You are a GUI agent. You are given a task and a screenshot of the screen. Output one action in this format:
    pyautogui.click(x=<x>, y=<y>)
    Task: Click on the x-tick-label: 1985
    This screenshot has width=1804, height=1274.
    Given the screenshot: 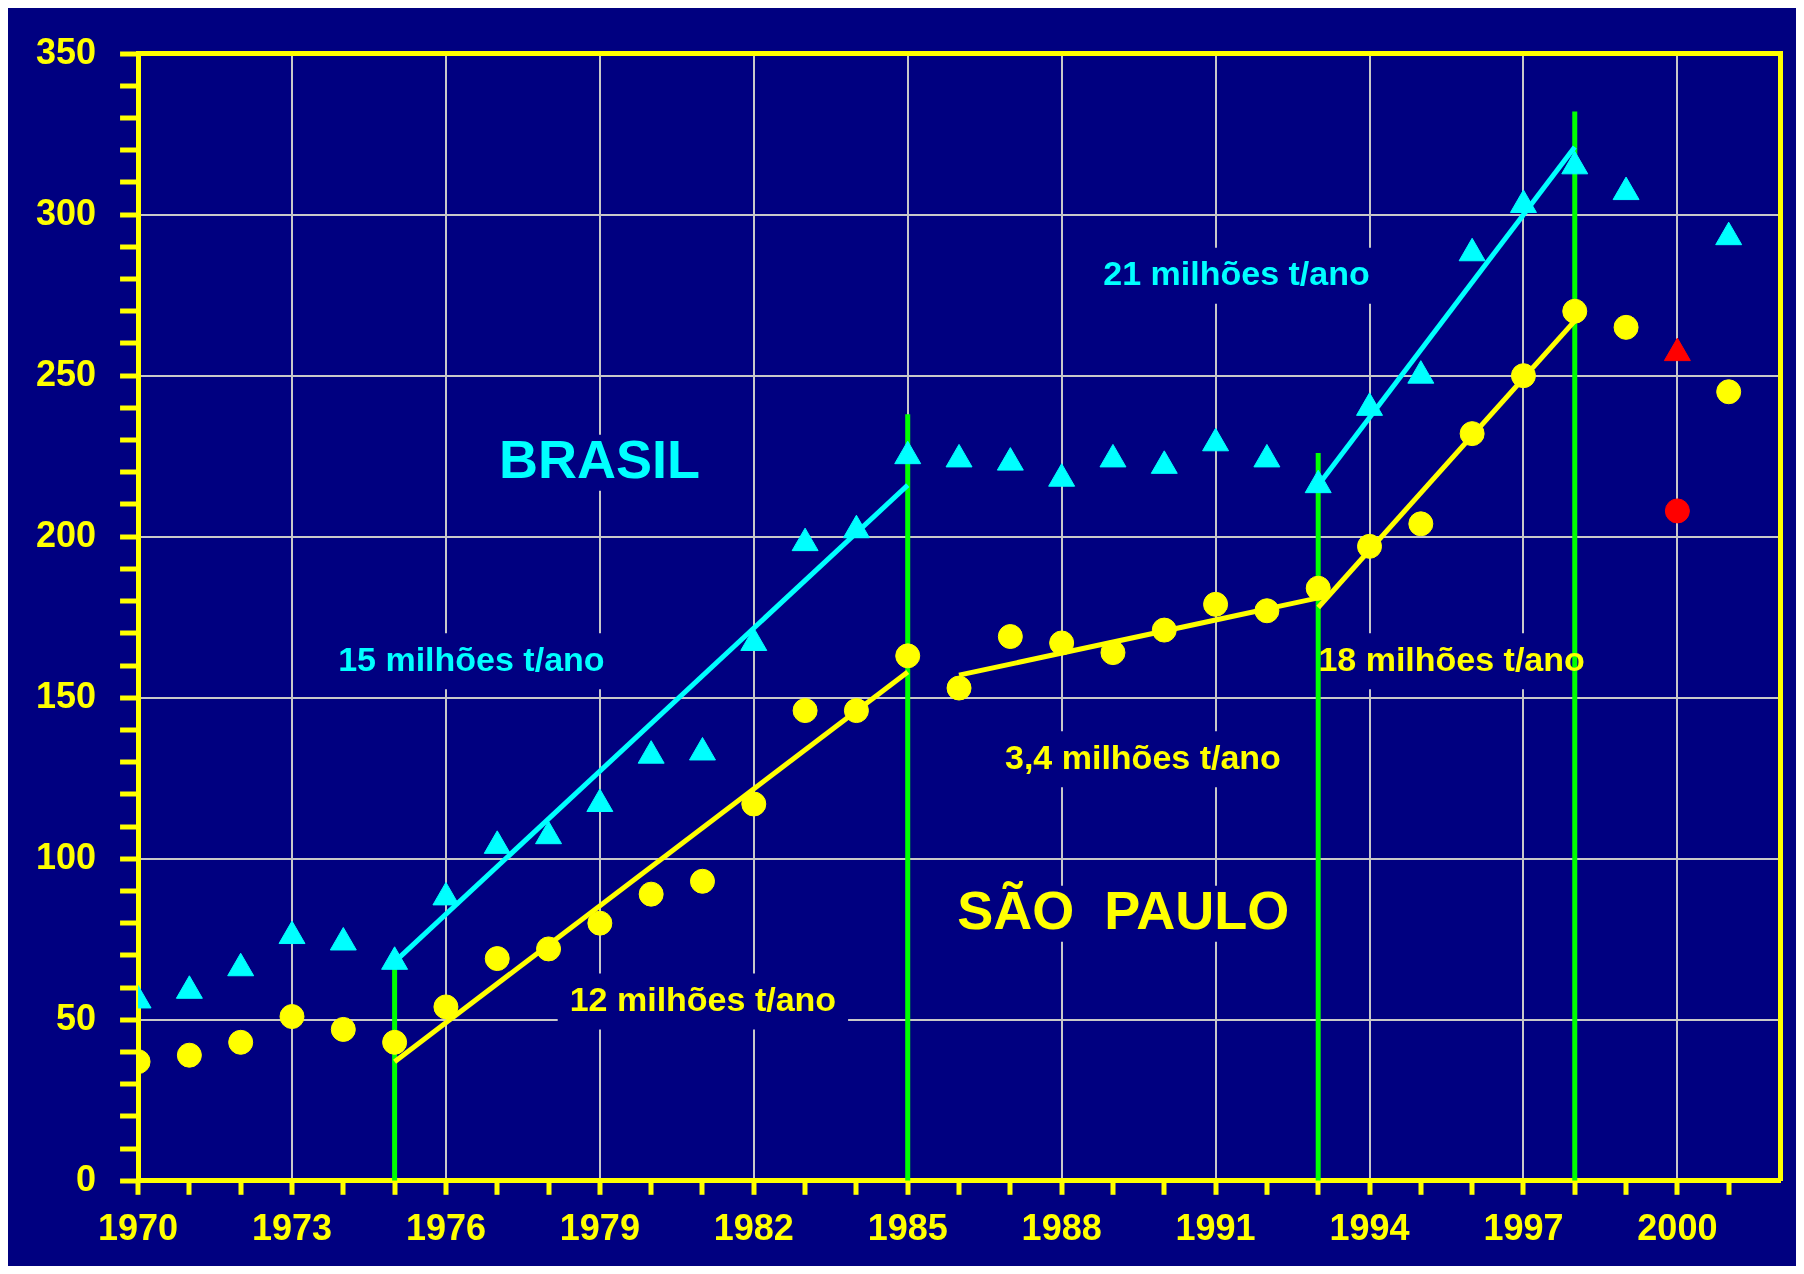 What is the action you would take?
    pyautogui.click(x=907, y=1228)
    